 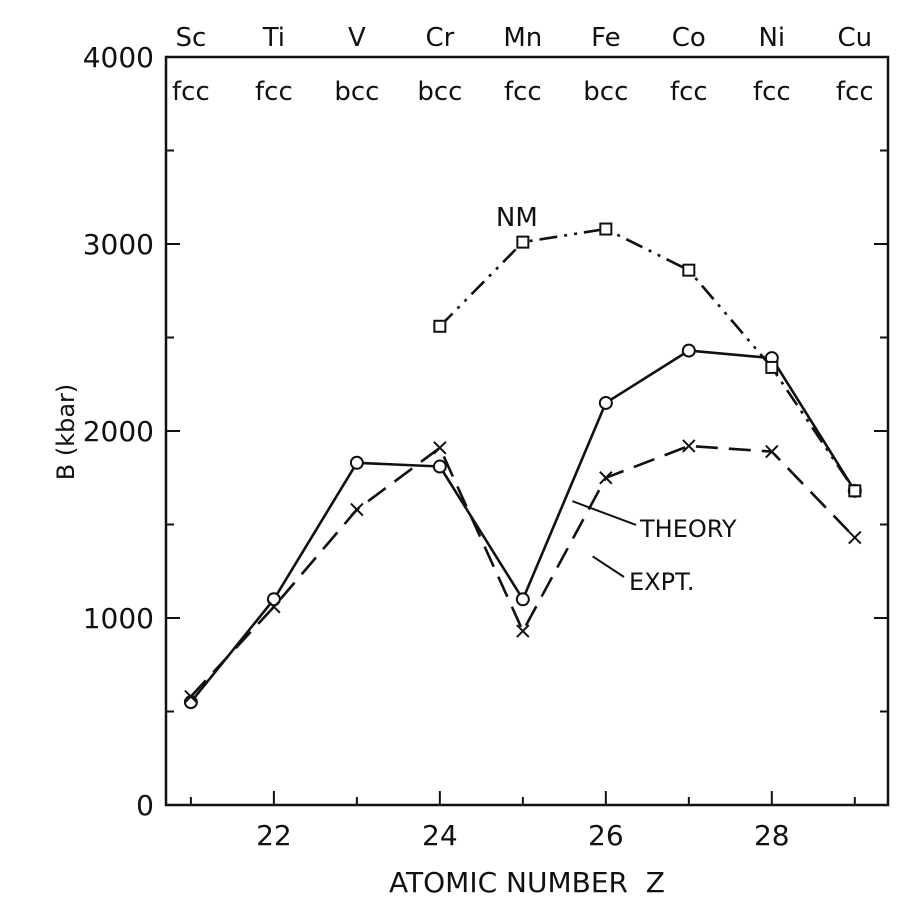 What do you see at coordinates (118, 57) in the screenshot?
I see `y-tick-label: 4000` at bounding box center [118, 57].